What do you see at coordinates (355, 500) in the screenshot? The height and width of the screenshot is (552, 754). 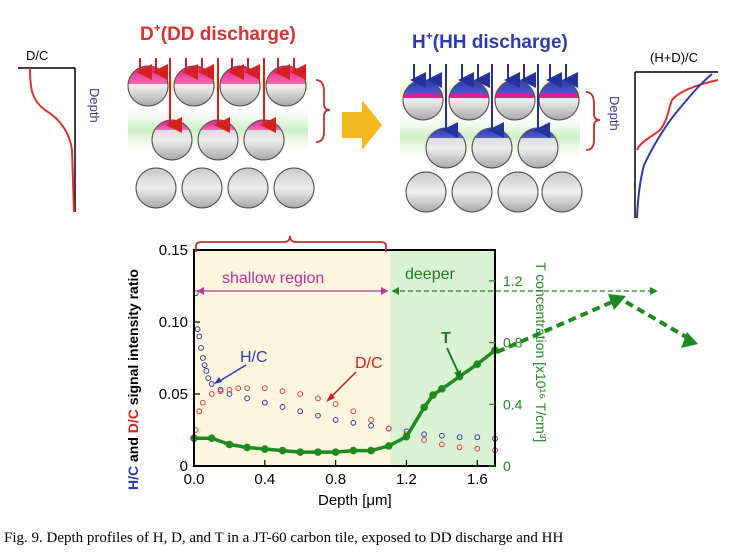 I see `x-axis-label: Depth [μm]` at bounding box center [355, 500].